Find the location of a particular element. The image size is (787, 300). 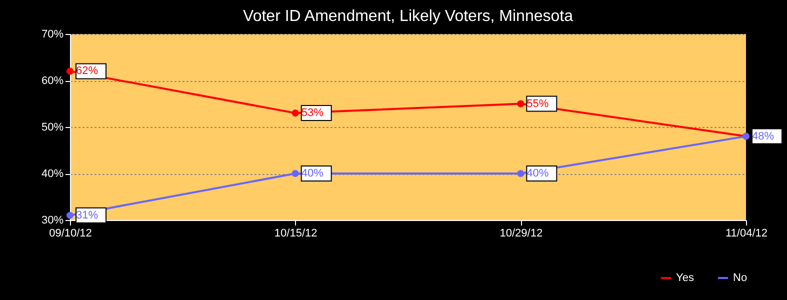

chart-title: Voter ID Amendment, Likely Voters, Minnesota is located at coordinates (408, 16).